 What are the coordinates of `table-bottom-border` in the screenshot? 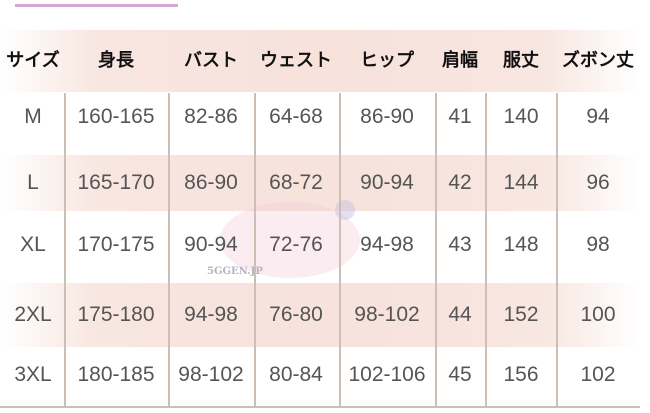 It's located at (320, 407).